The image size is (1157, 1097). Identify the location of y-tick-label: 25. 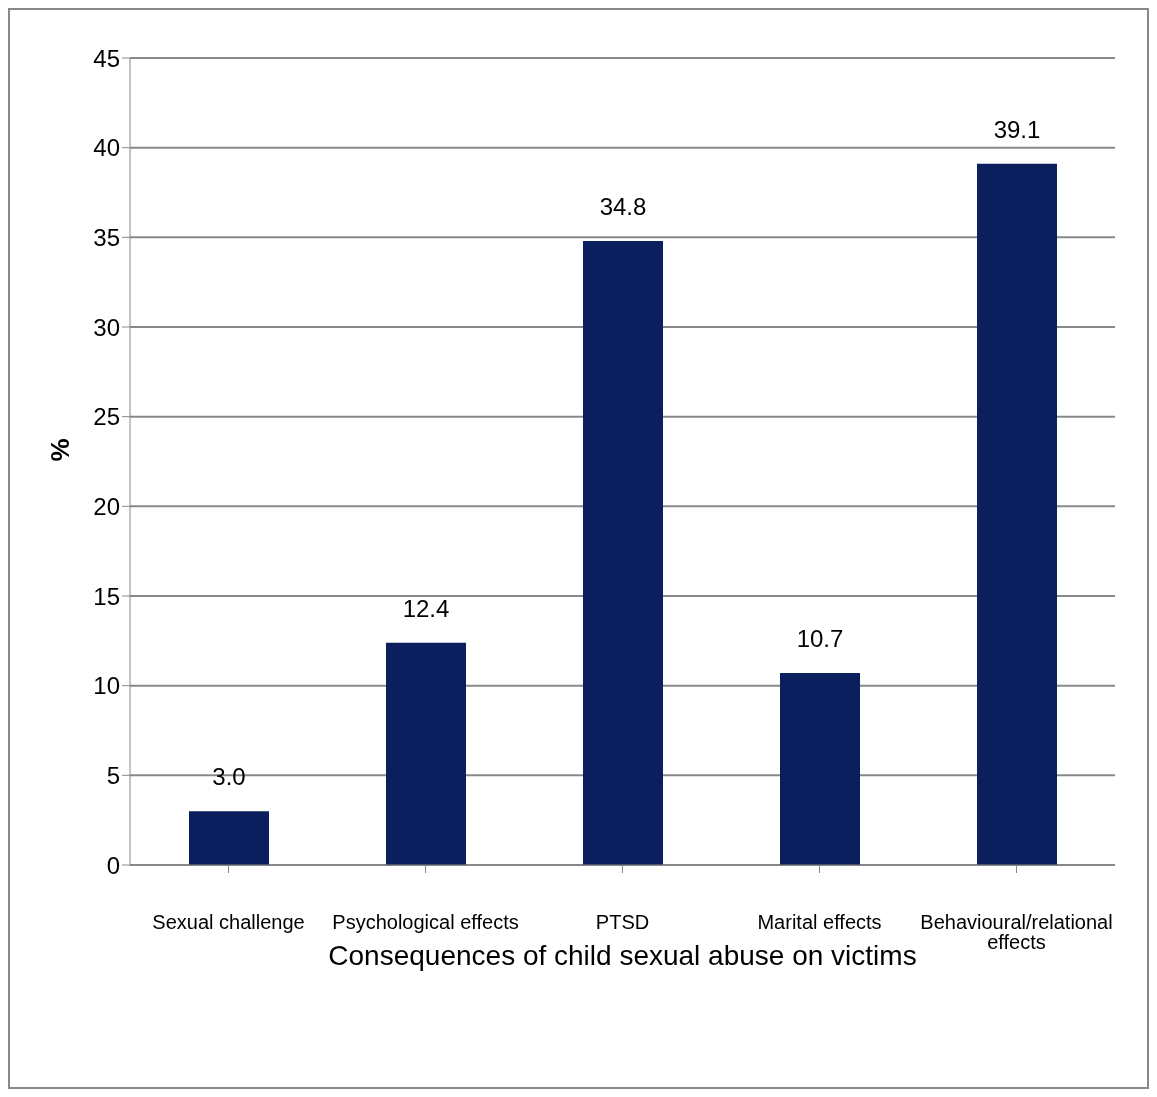
(106, 417).